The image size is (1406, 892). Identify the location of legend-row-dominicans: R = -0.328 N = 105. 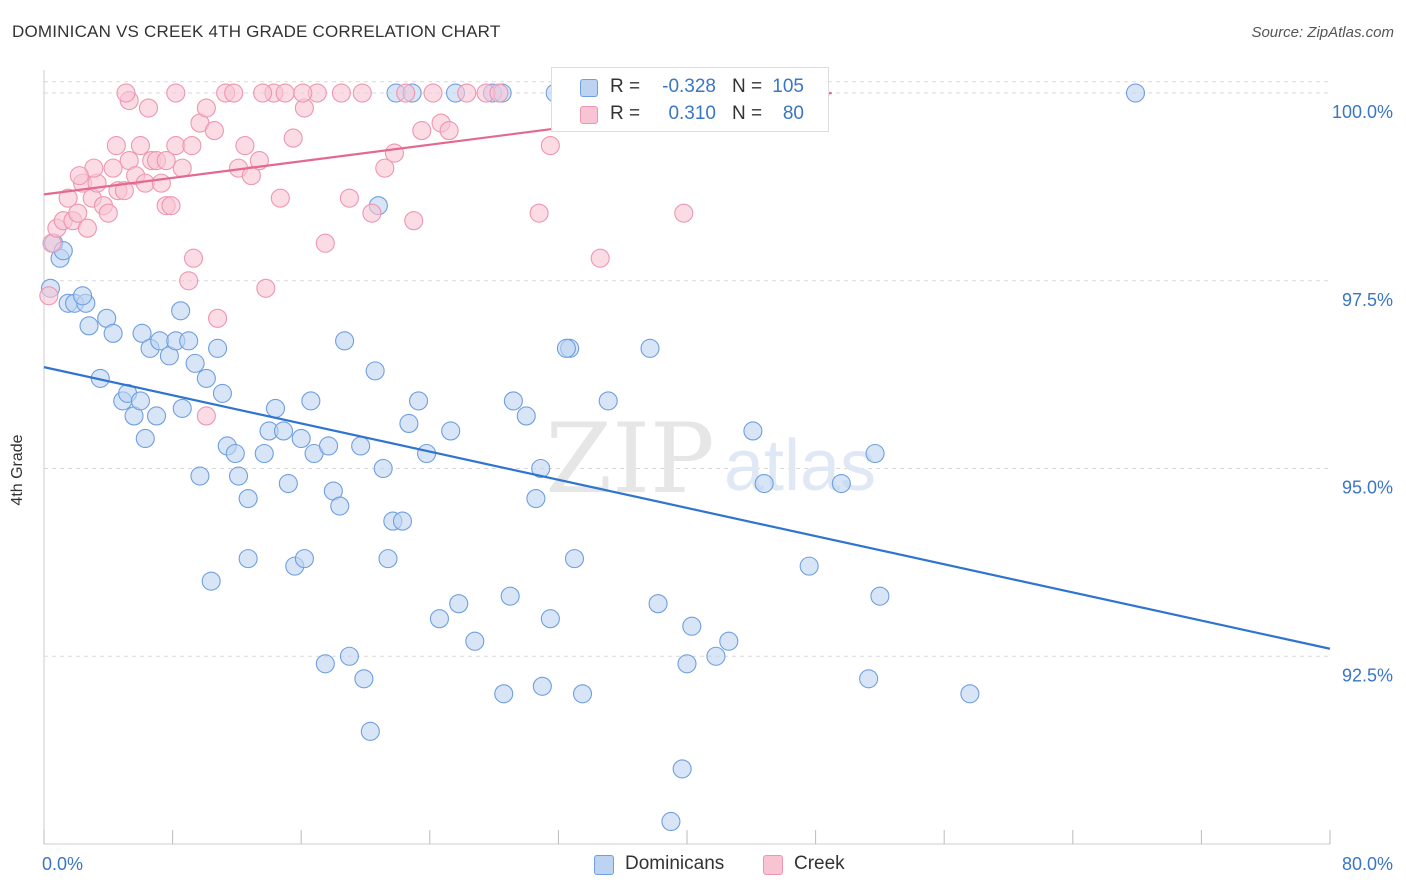
(690, 88).